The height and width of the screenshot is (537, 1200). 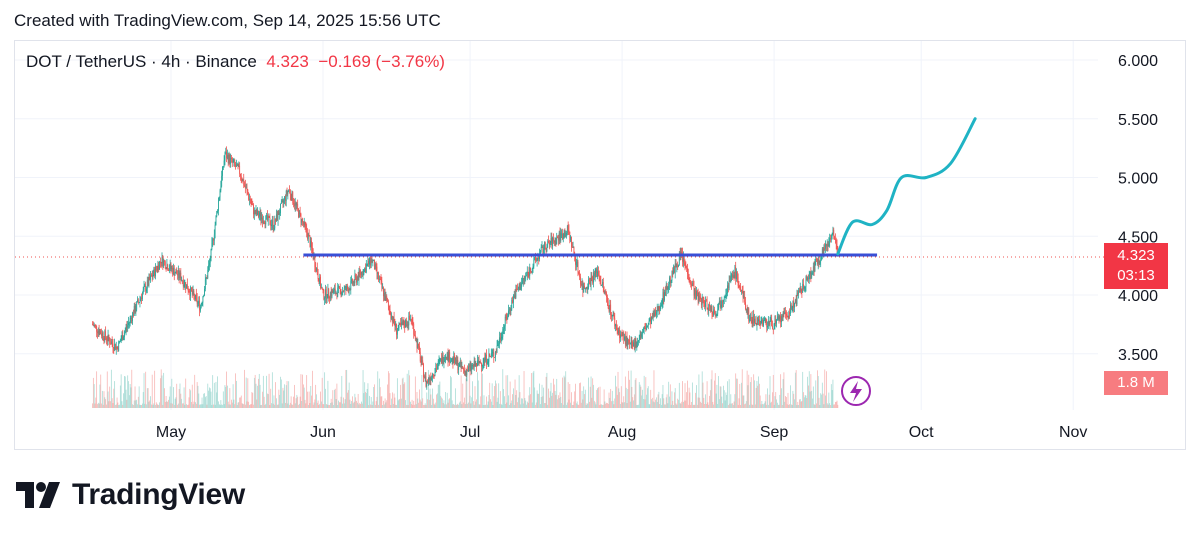 I want to click on y-tick-label: 4.500, so click(x=1138, y=237).